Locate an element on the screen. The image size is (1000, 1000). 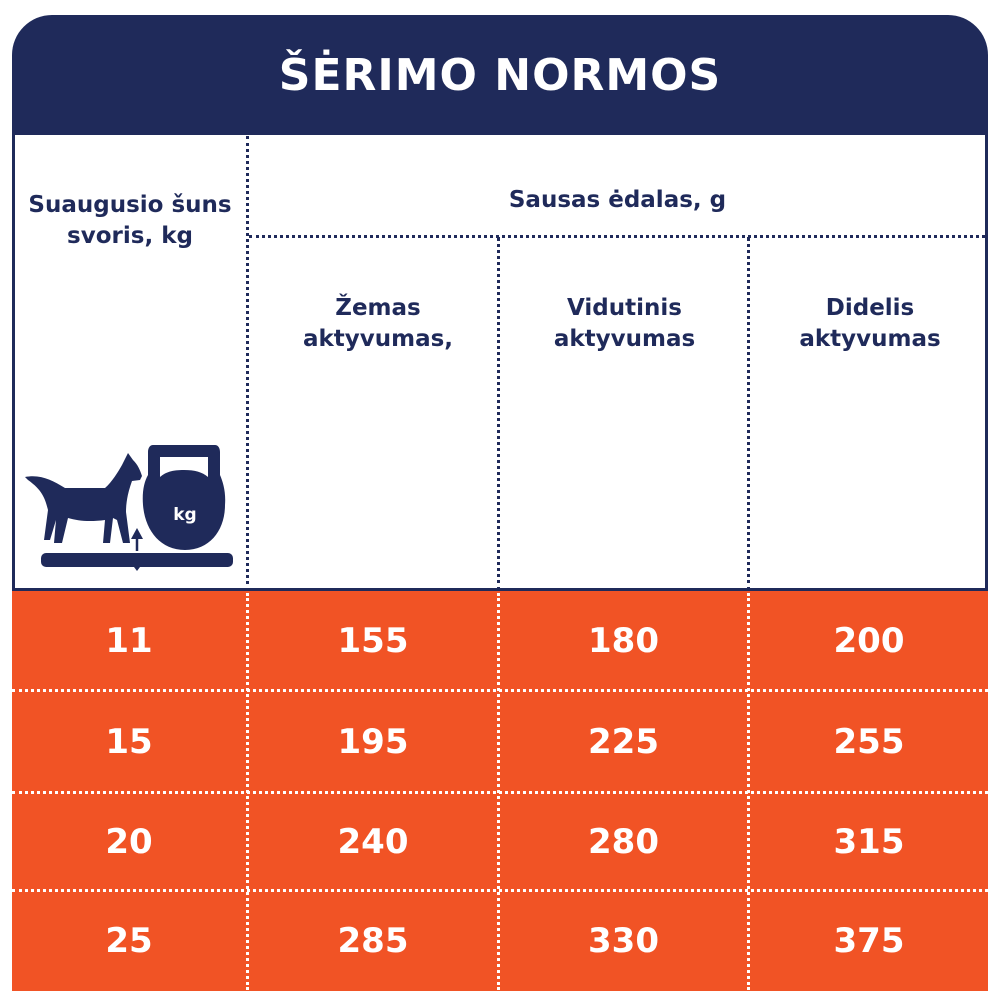
weight-cell: 15 is located at coordinates (129, 741).